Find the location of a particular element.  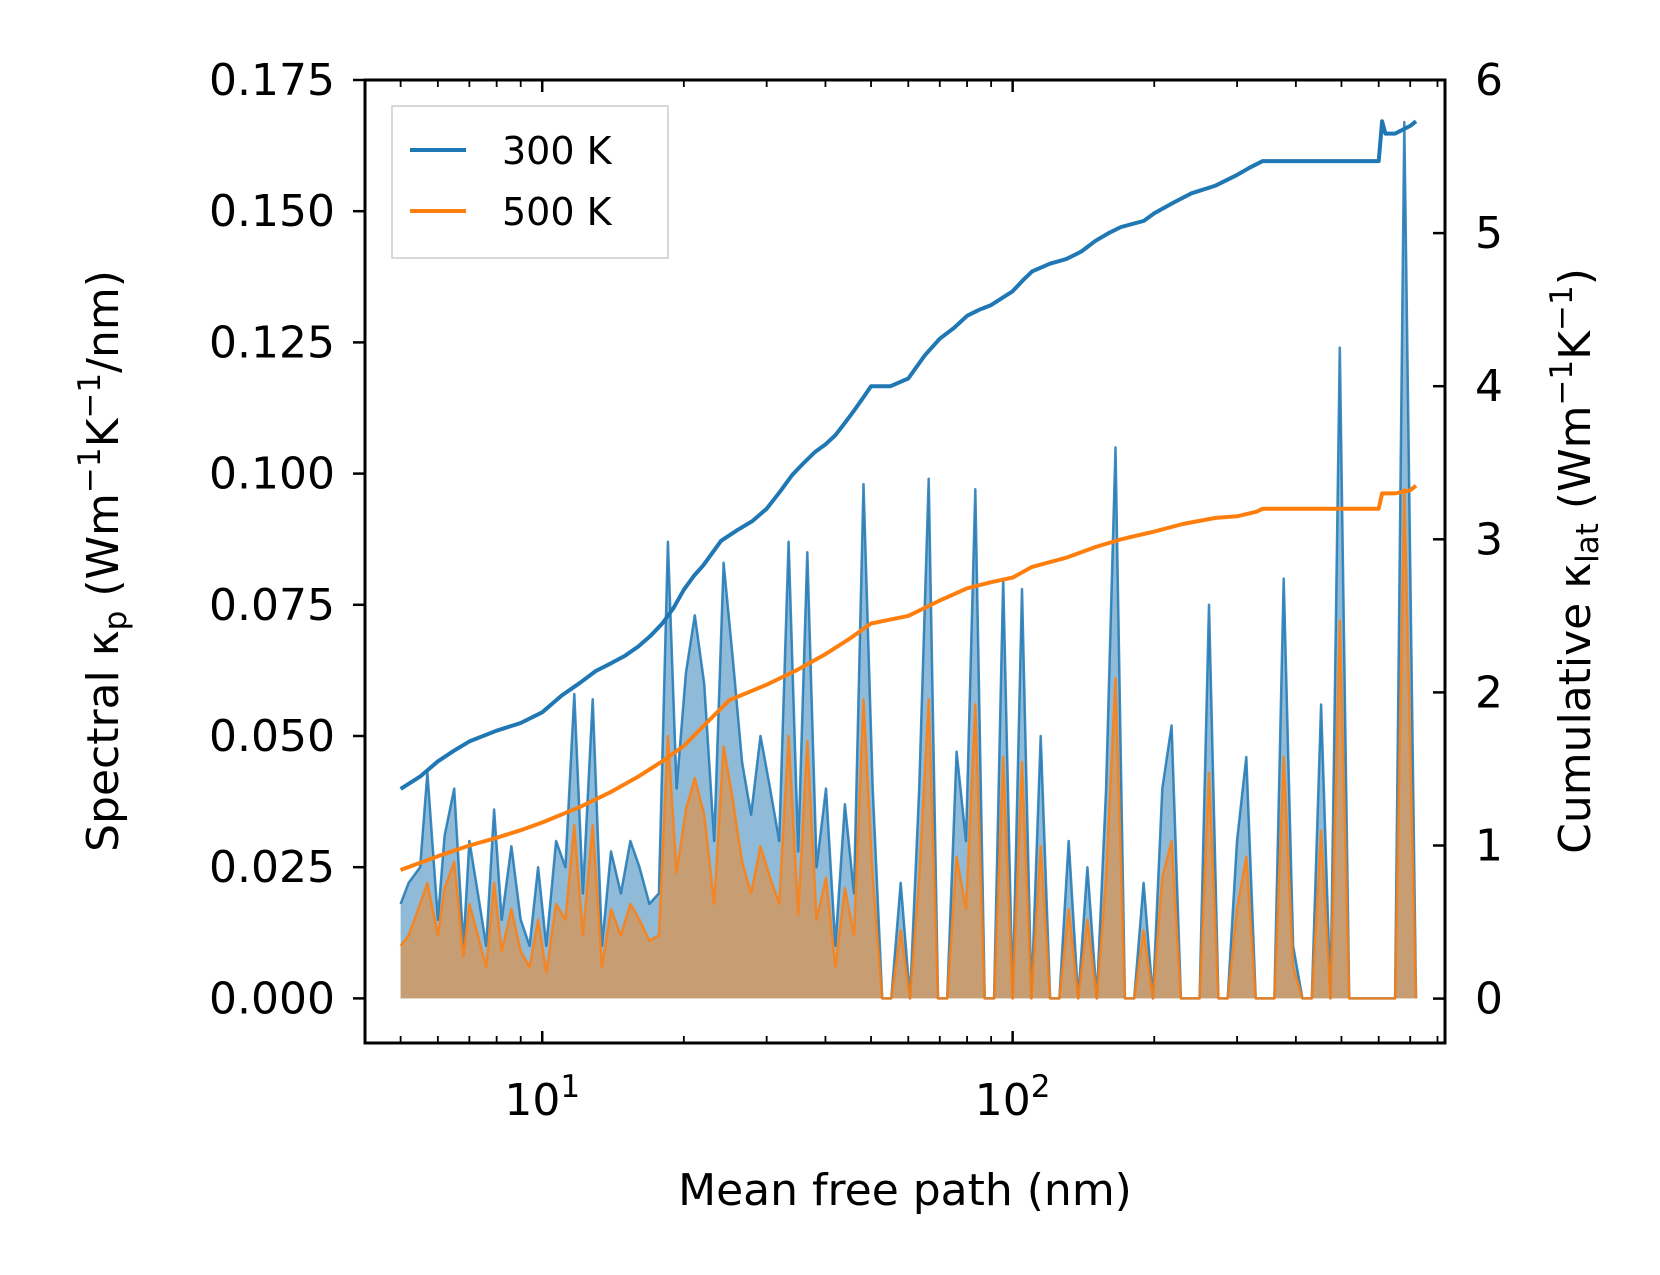

y-axis-title-right: Cumulative κlat (Wm−1K−1) is located at coordinates (1575, 561).